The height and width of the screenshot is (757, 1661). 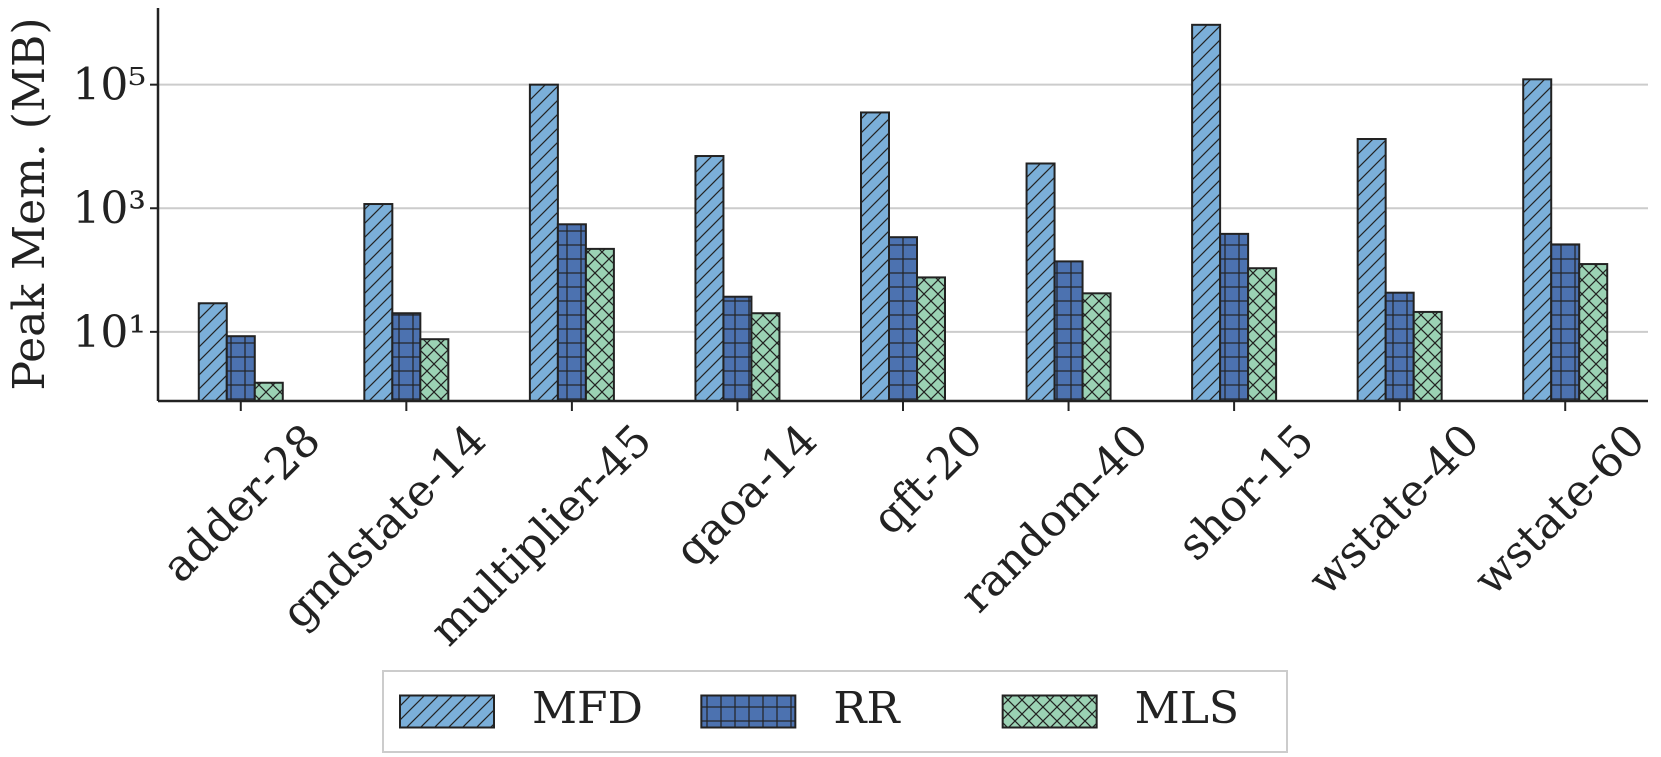 I want to click on x-tick-label: qft-20, so click(x=928, y=480).